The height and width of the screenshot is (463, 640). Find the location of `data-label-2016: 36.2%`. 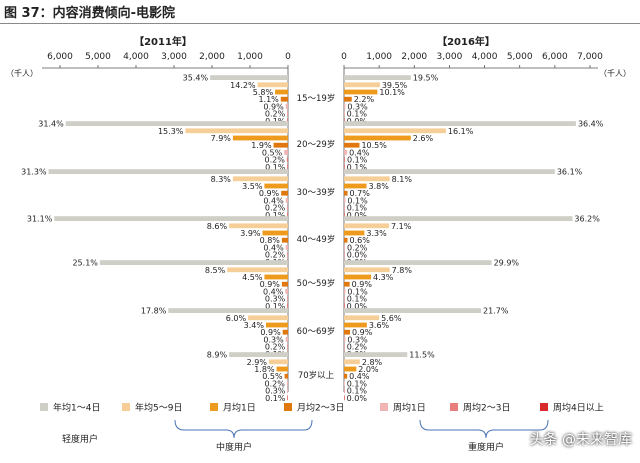

data-label-2016: 36.2% is located at coordinates (587, 219).